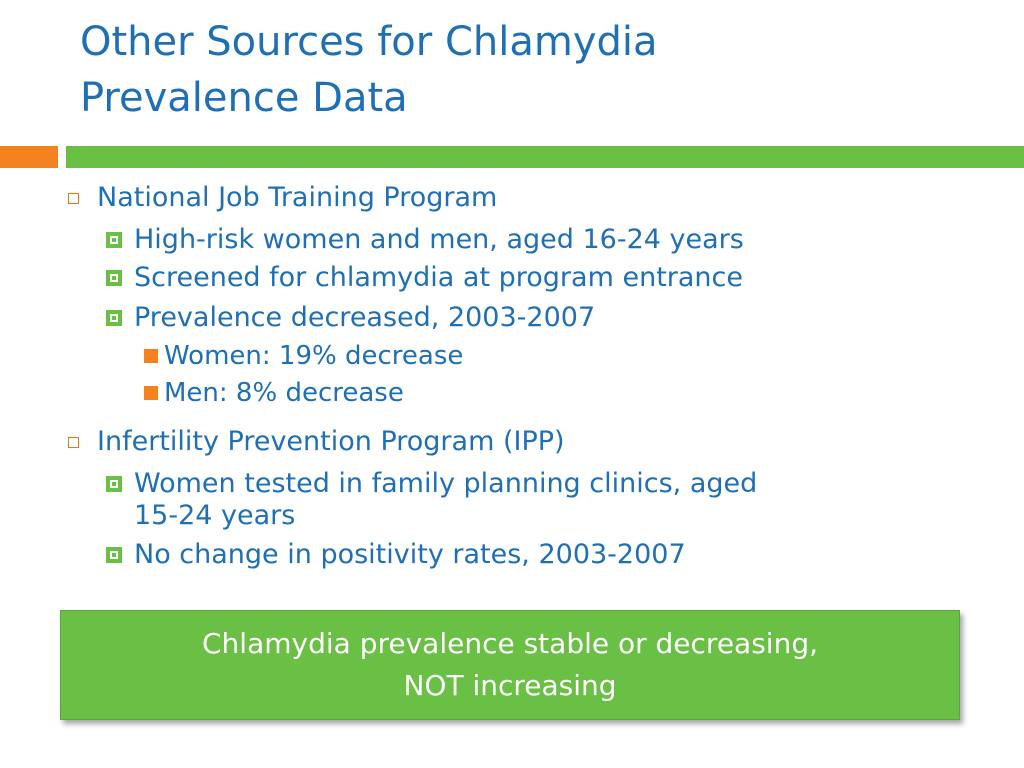 This screenshot has height=768, width=1024. Describe the element at coordinates (510, 685) in the screenshot. I see `callout-line2: NOT increasing` at that location.